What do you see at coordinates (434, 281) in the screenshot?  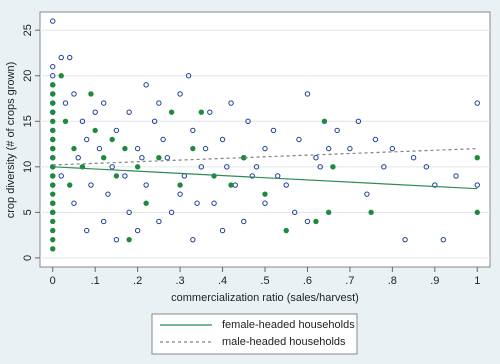 I see `x-tick-label: .9` at bounding box center [434, 281].